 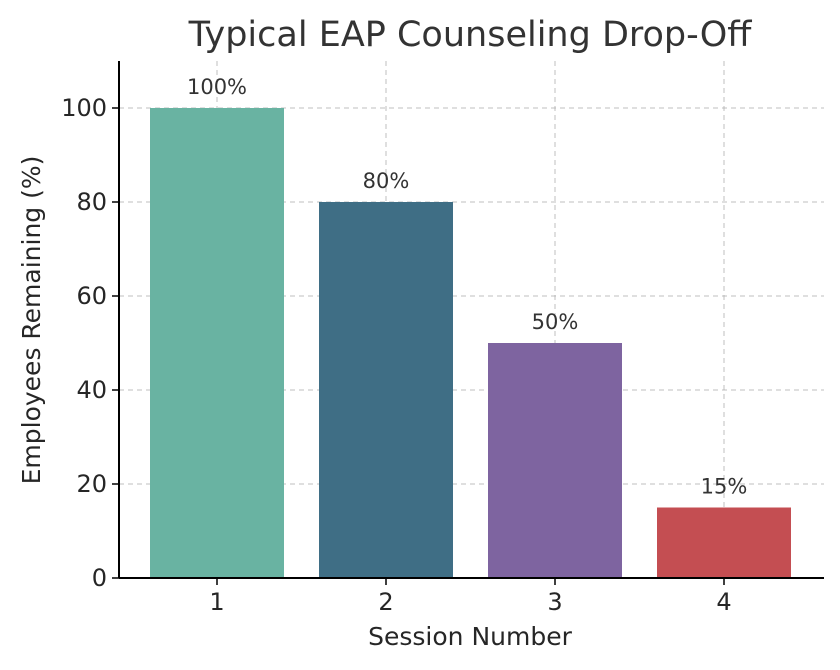 What do you see at coordinates (91, 390) in the screenshot?
I see `y-tick-label-40: 40` at bounding box center [91, 390].